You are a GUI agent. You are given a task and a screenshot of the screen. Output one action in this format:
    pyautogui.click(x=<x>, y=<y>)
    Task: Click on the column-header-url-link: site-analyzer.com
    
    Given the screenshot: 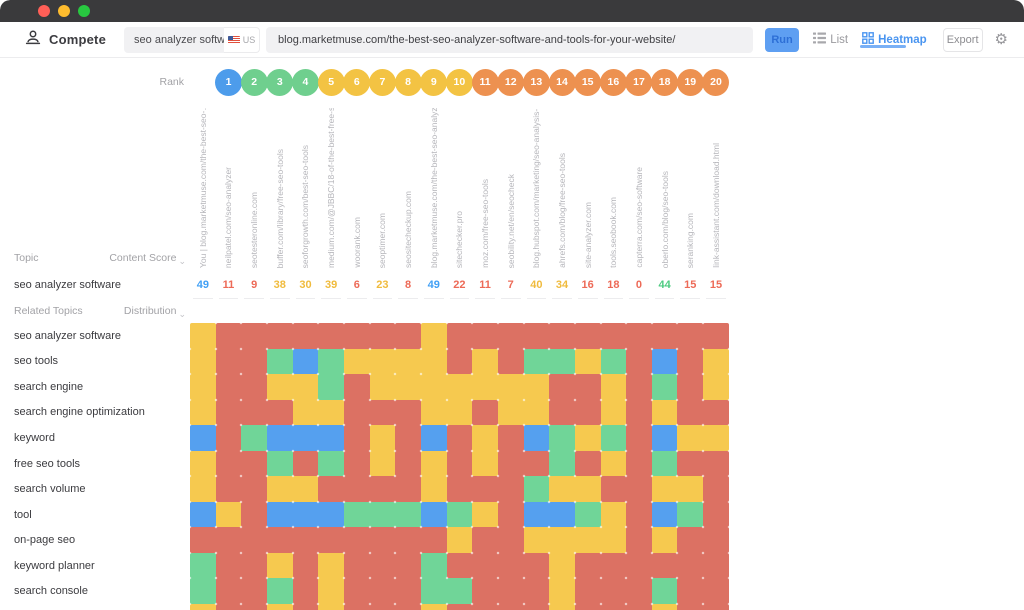 What is the action you would take?
    pyautogui.click(x=587, y=234)
    